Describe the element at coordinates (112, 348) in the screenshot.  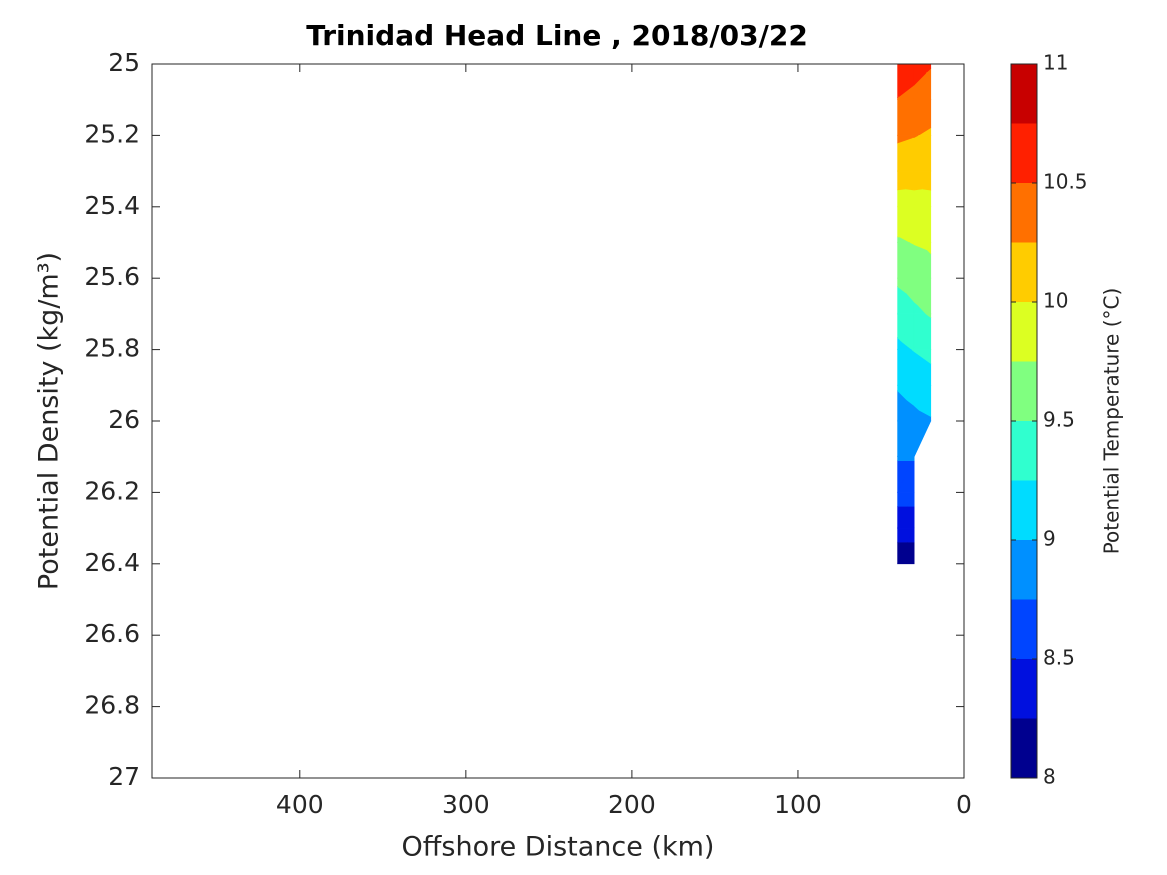
I see `y-tick-label: 25.8` at that location.